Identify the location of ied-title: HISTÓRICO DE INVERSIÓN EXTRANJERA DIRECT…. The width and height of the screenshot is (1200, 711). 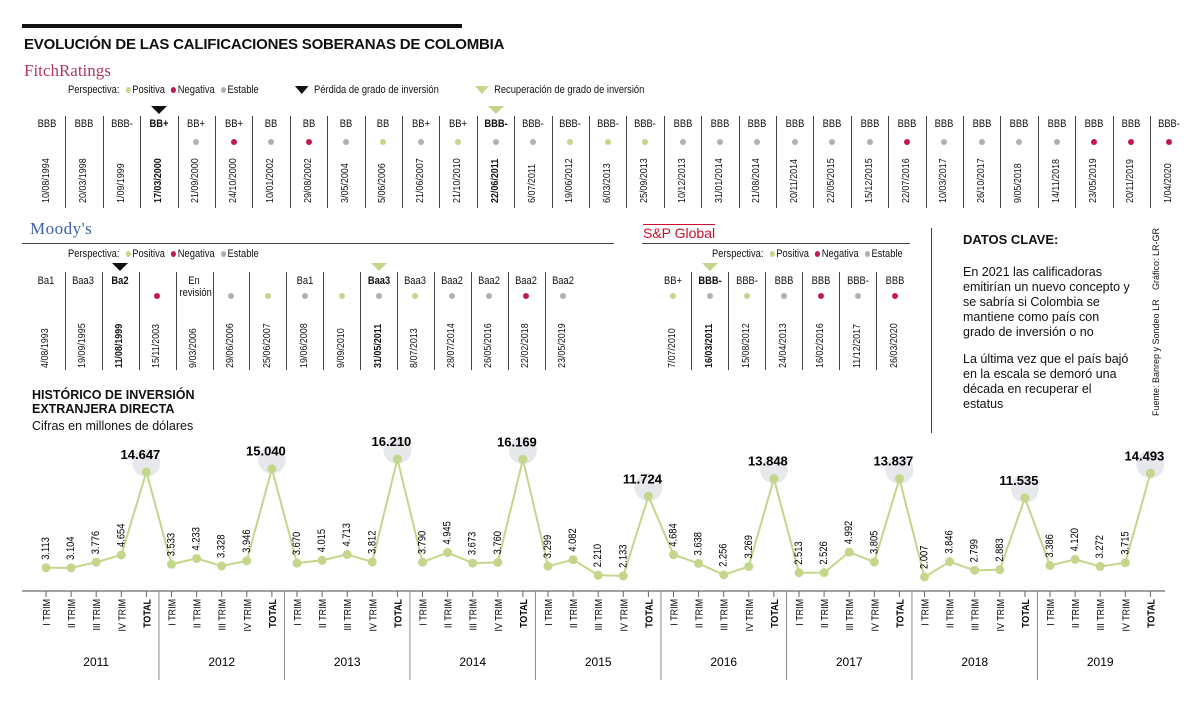
(113, 402).